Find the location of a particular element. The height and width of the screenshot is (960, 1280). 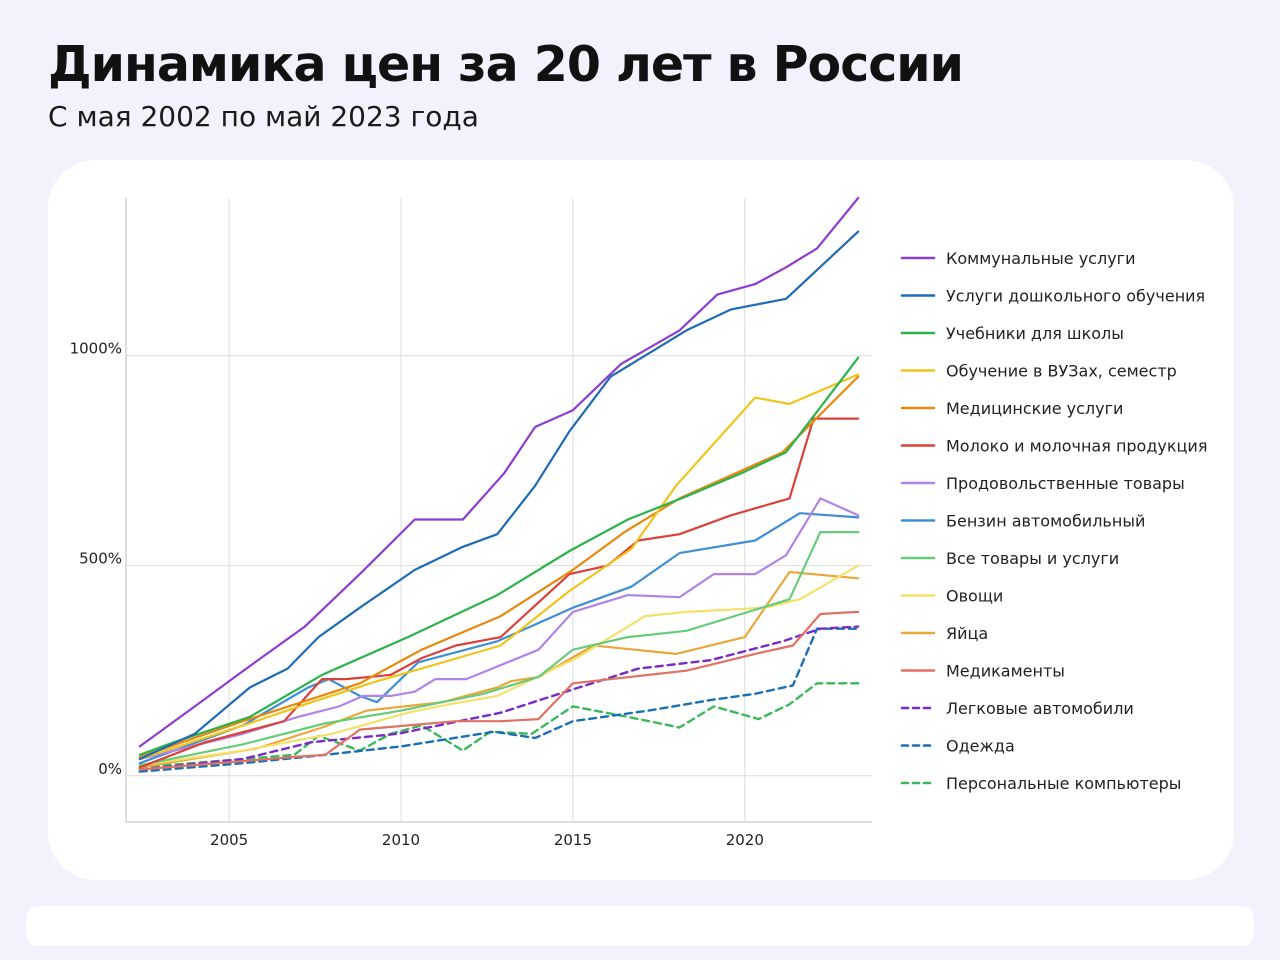

x-tick-label: 2010 is located at coordinates (401, 840).